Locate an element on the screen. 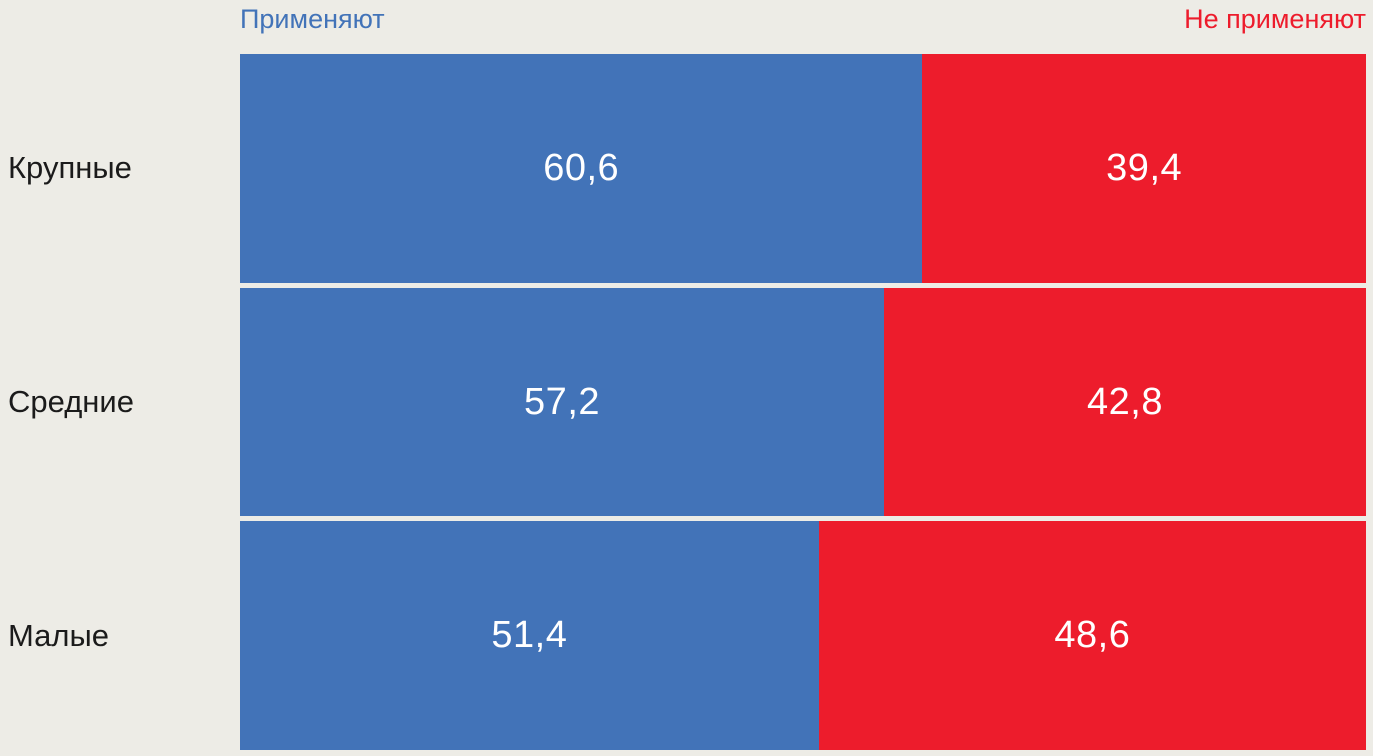  value-label-not-apply: 39,4 is located at coordinates (1144, 167).